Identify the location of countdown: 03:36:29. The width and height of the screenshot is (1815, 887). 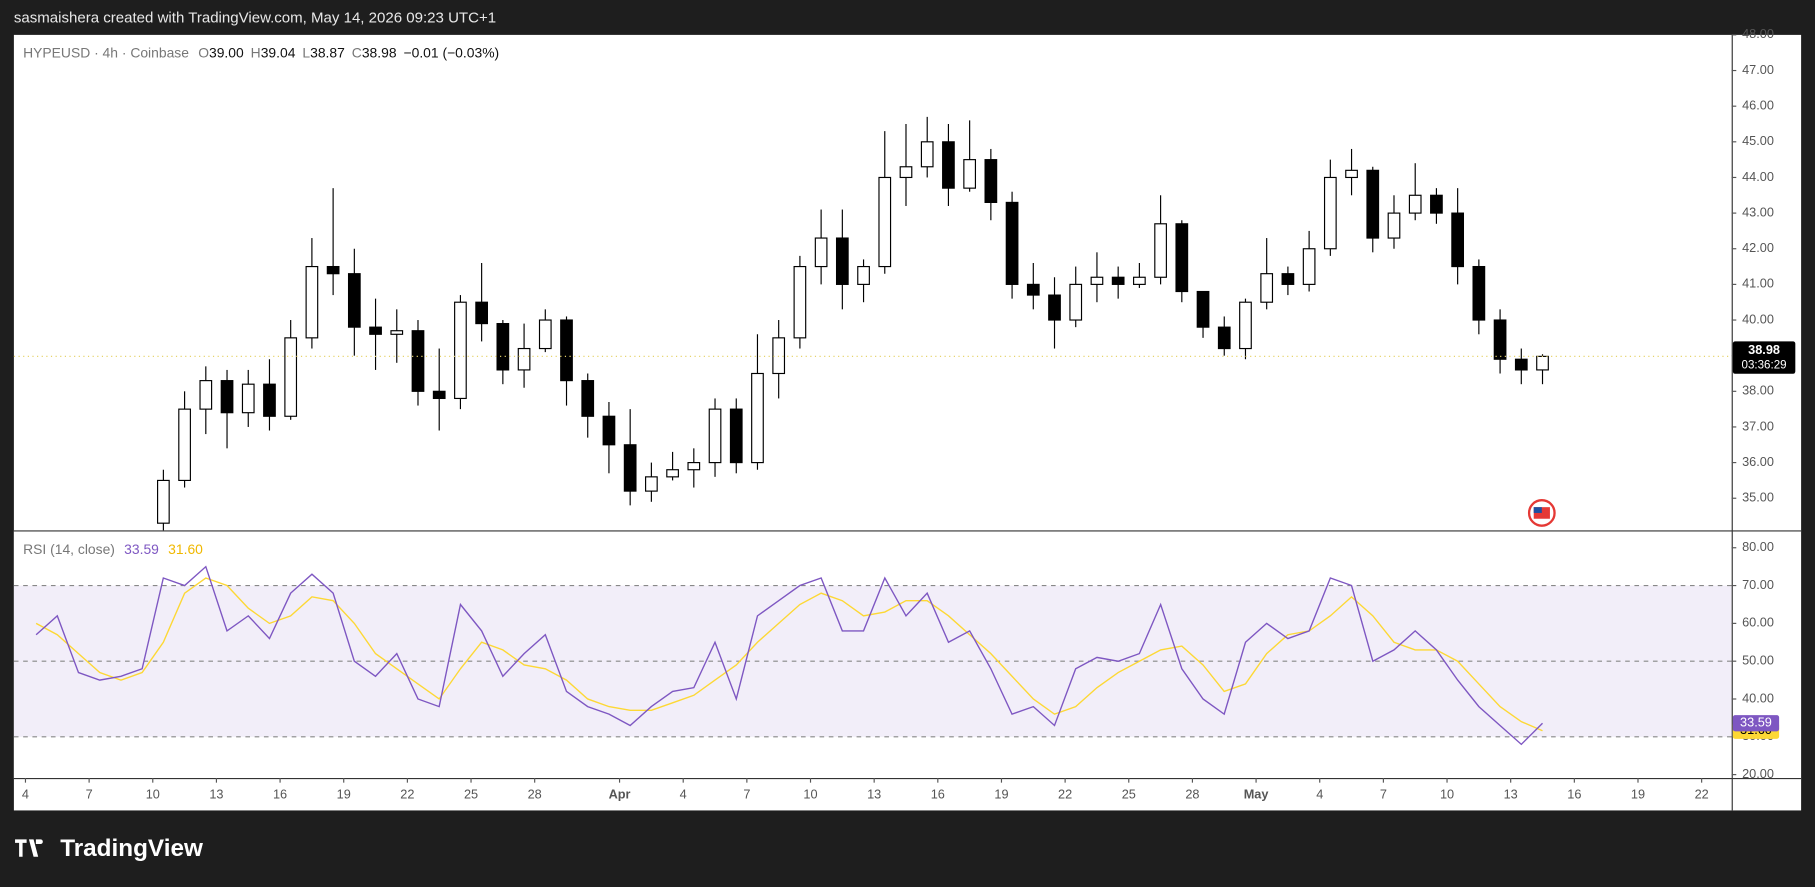
(1764, 366).